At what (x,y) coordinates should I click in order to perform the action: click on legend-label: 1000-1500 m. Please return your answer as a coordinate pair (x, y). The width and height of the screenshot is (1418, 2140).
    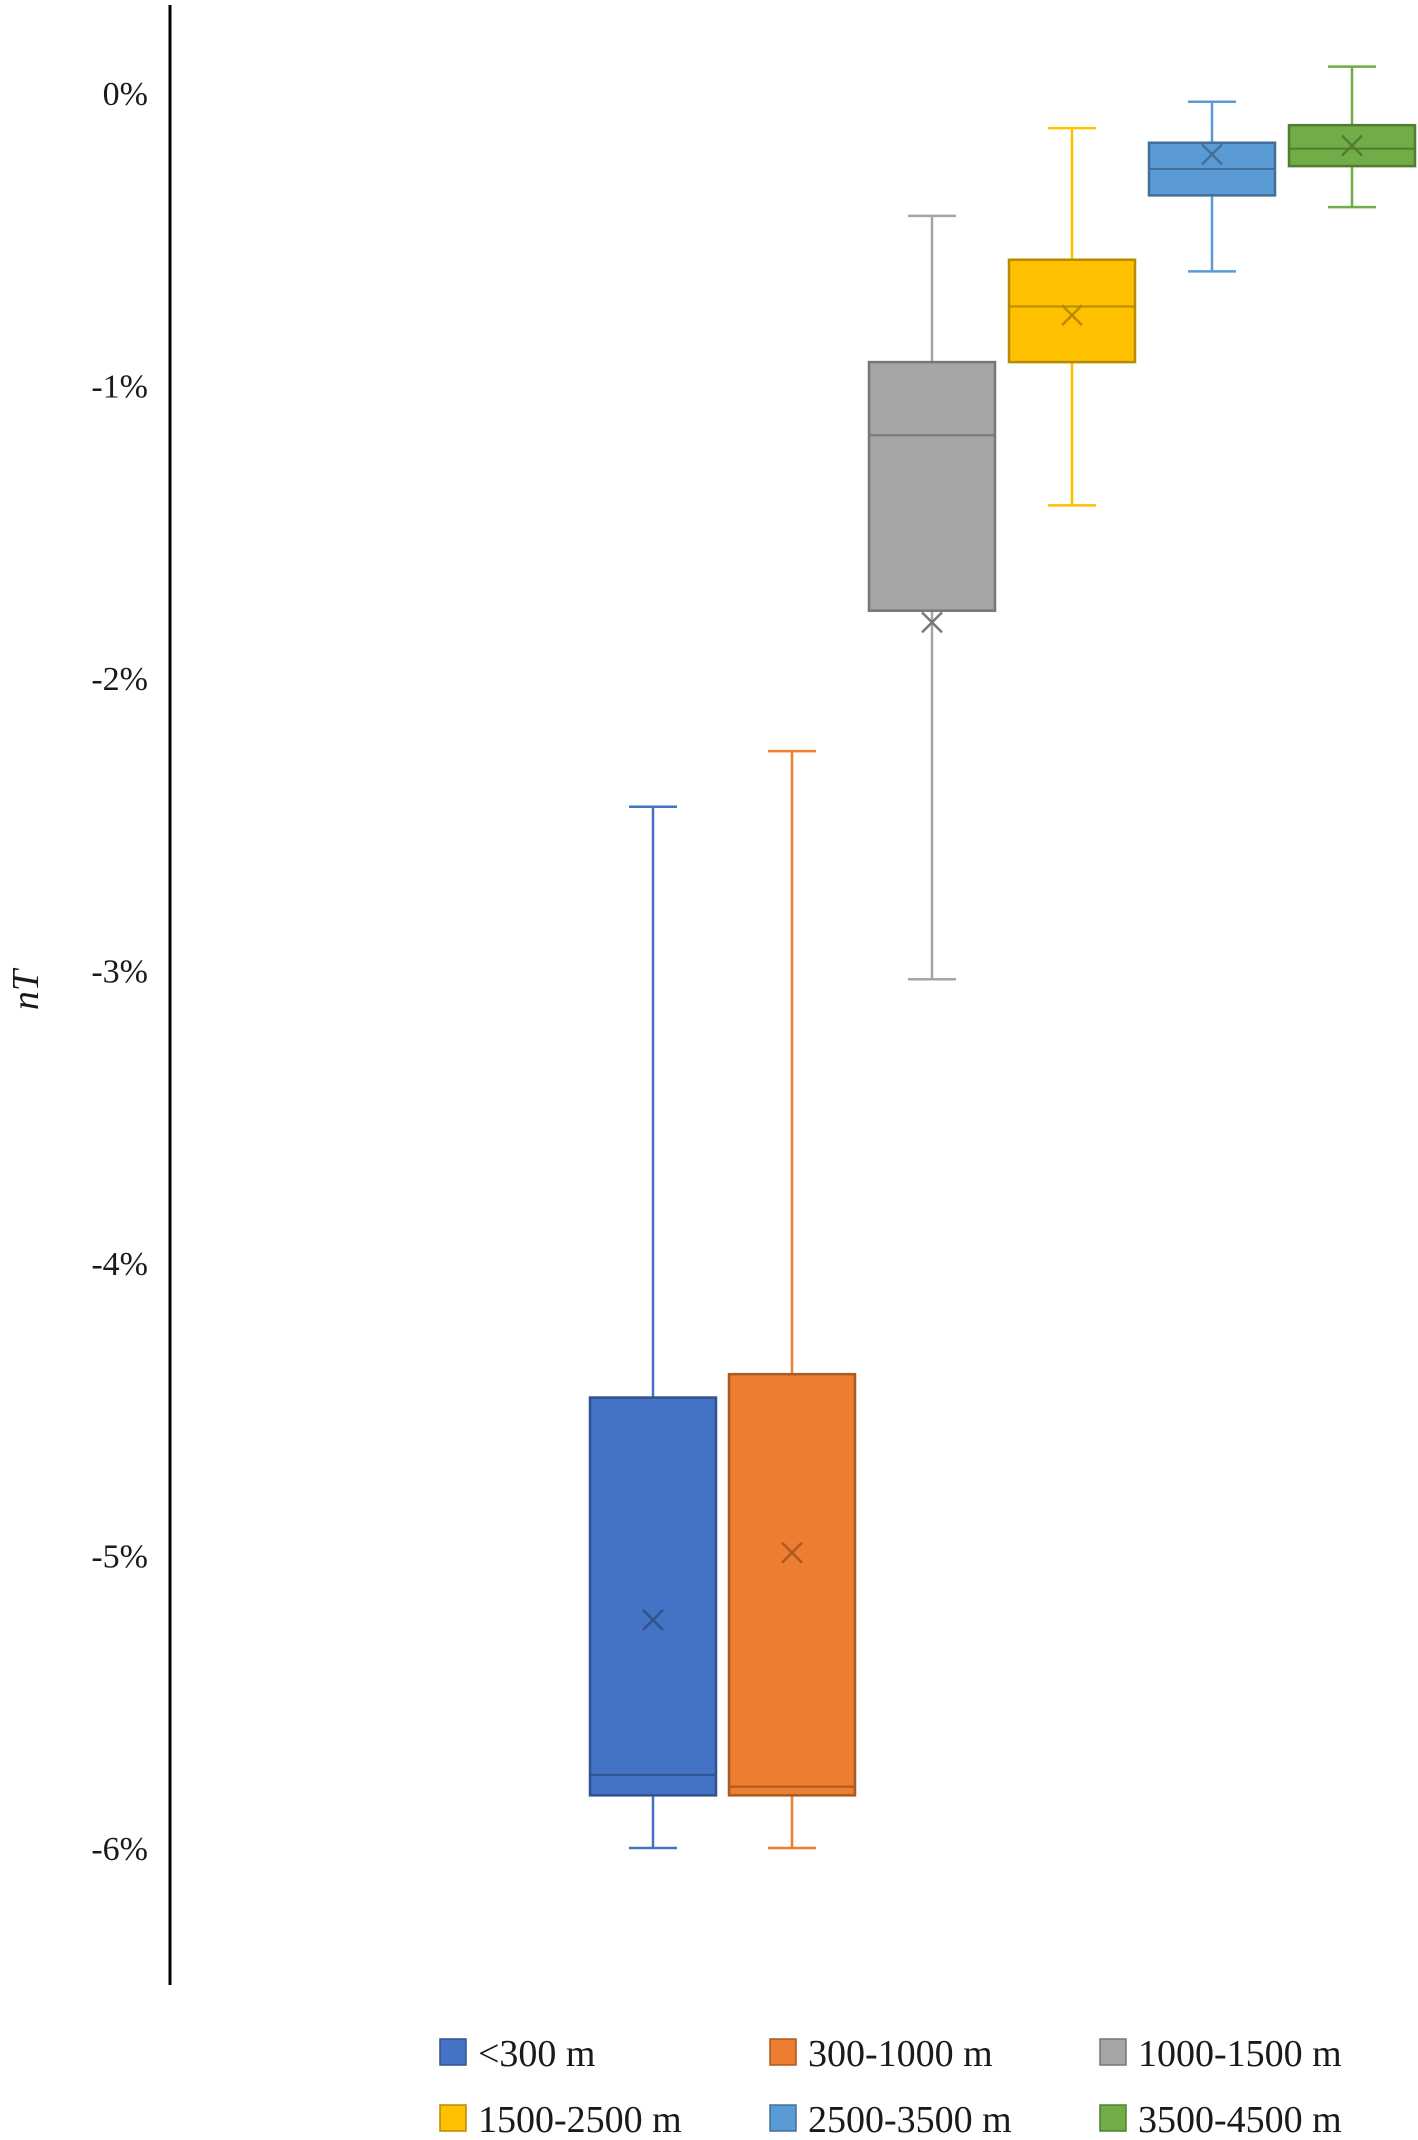
    Looking at the image, I should click on (1240, 2054).